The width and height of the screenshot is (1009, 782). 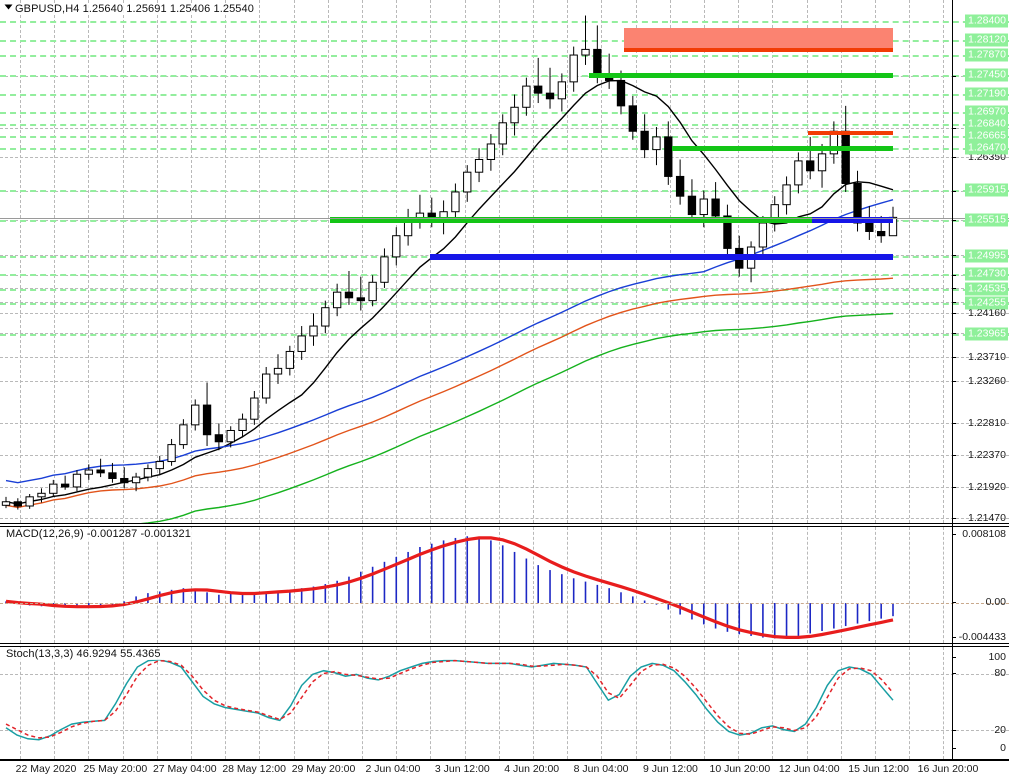 I want to click on price-level-label: 1.26970, so click(x=986, y=112).